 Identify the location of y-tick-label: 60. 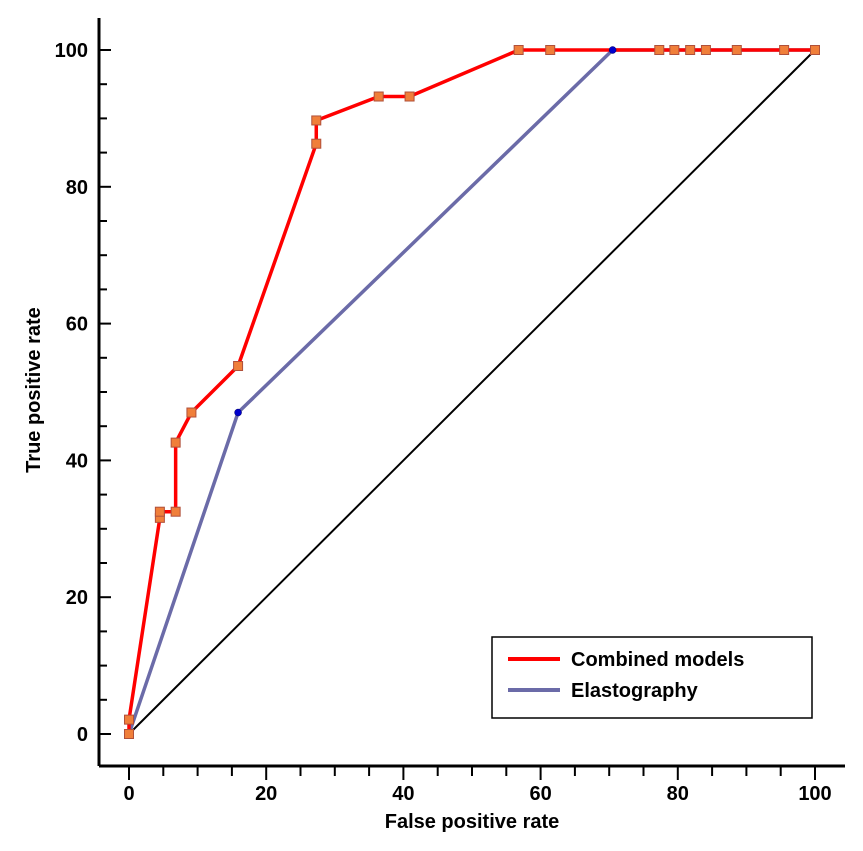
(77, 325).